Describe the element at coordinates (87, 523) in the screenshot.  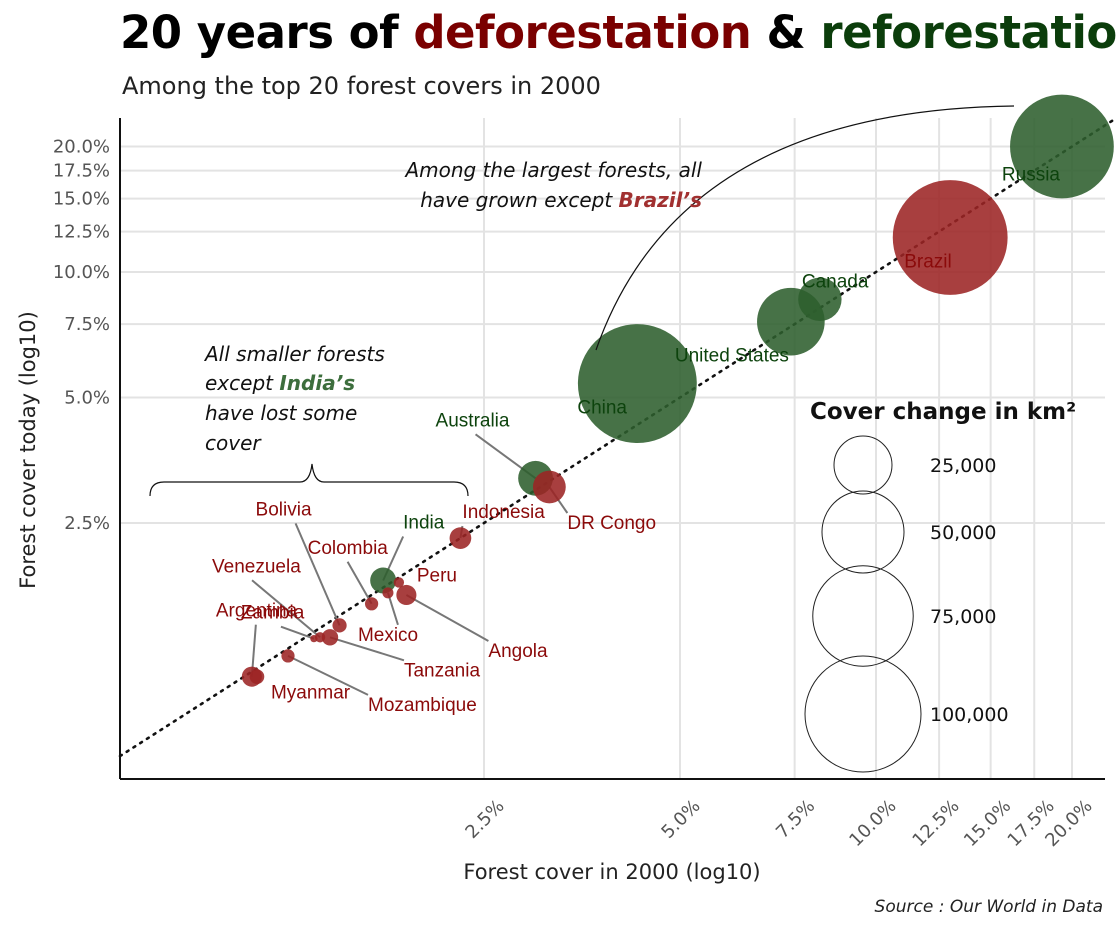
I see `y-tick-label: 2.5%` at that location.